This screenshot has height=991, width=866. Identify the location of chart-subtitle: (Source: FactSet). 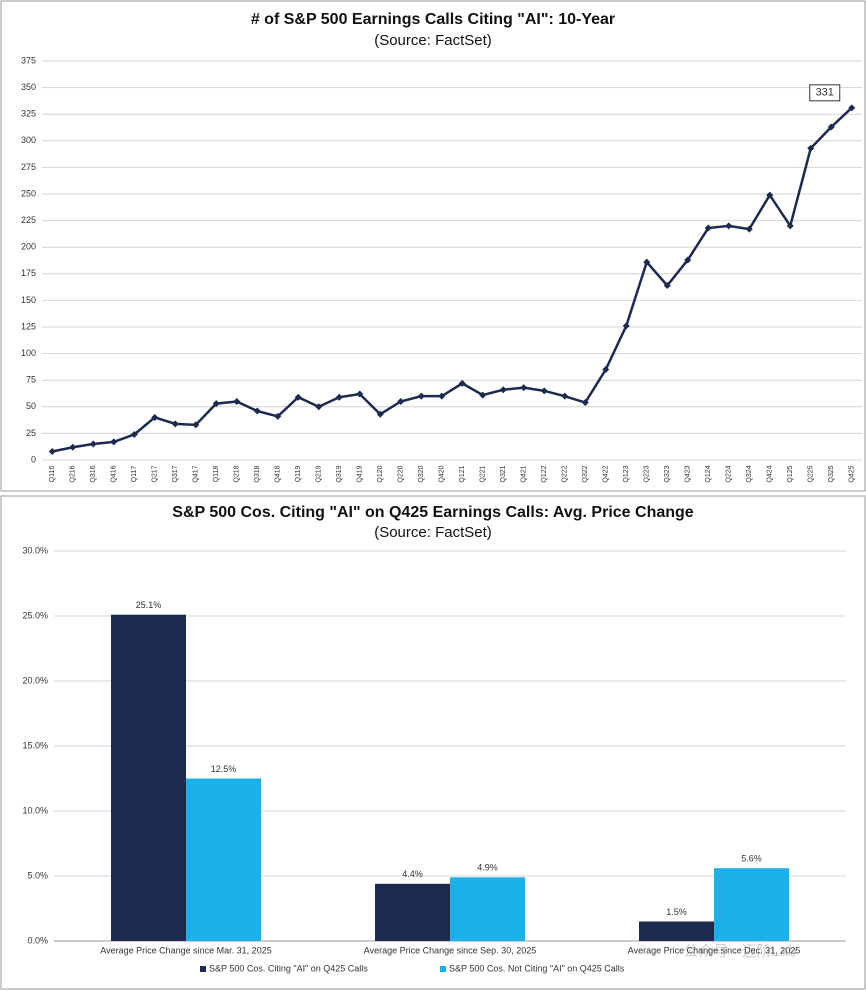
(433, 532).